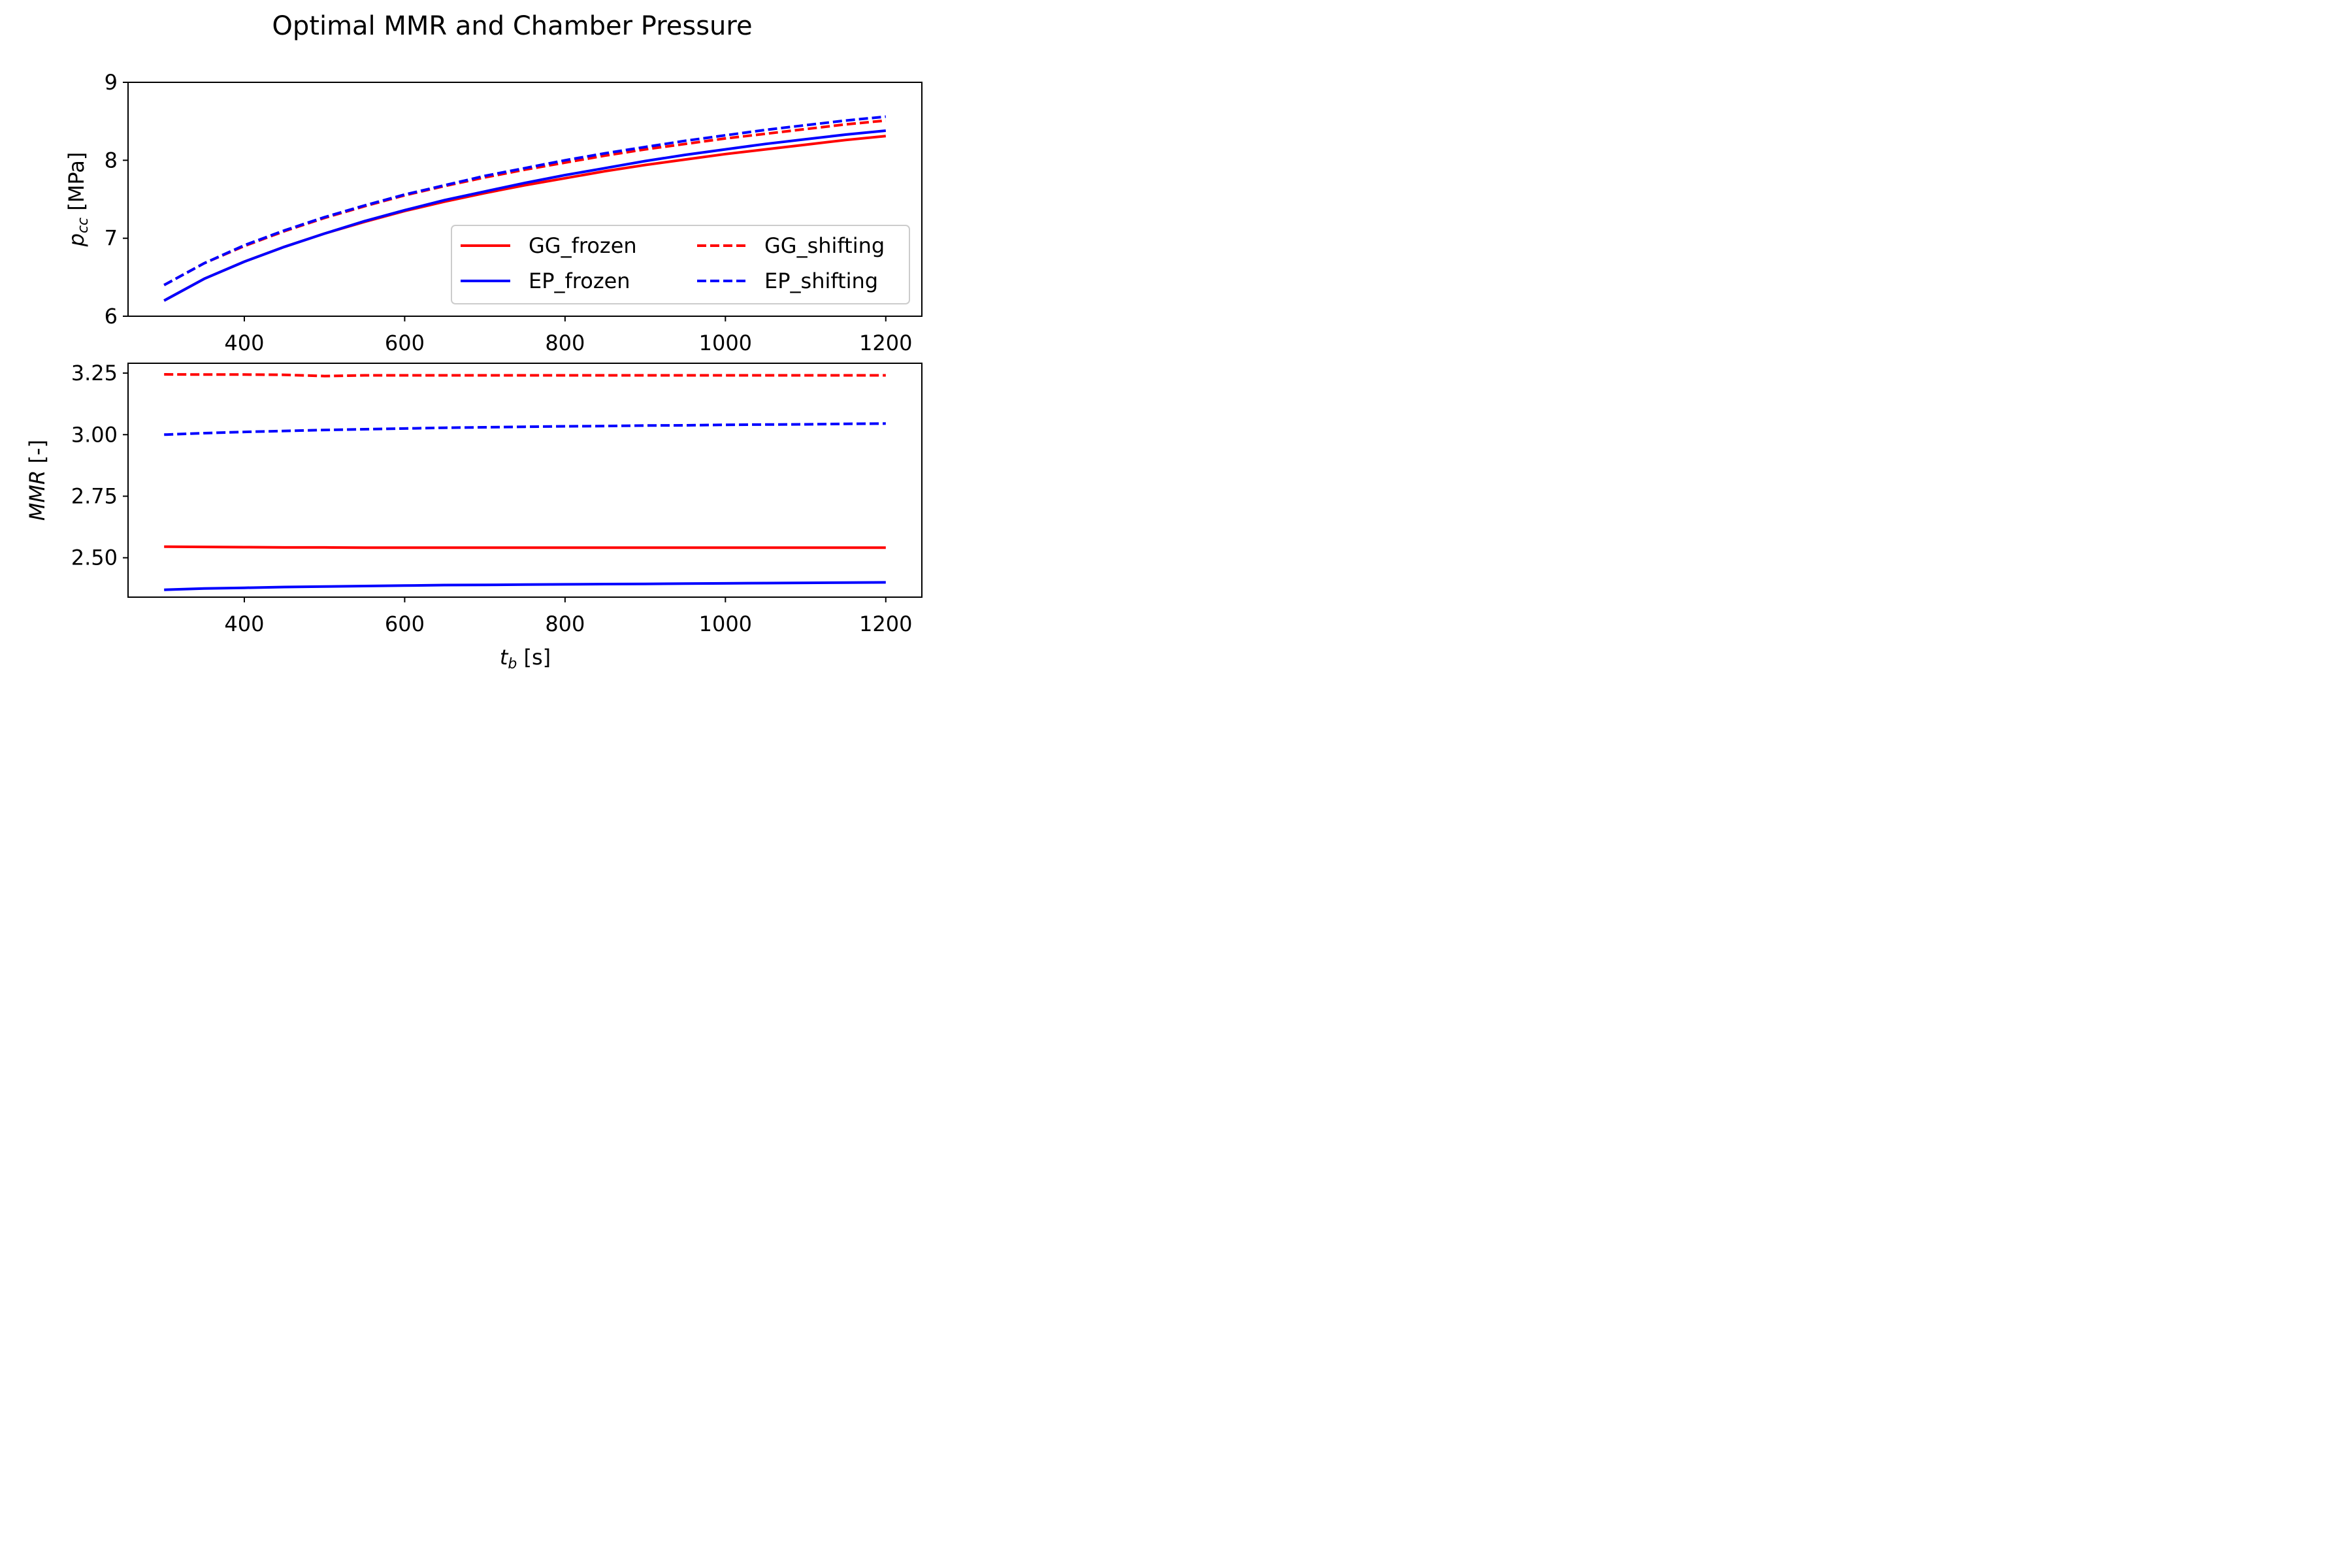 The height and width of the screenshot is (1568, 2352). I want to click on pressure-axes-frame, so click(525, 199).